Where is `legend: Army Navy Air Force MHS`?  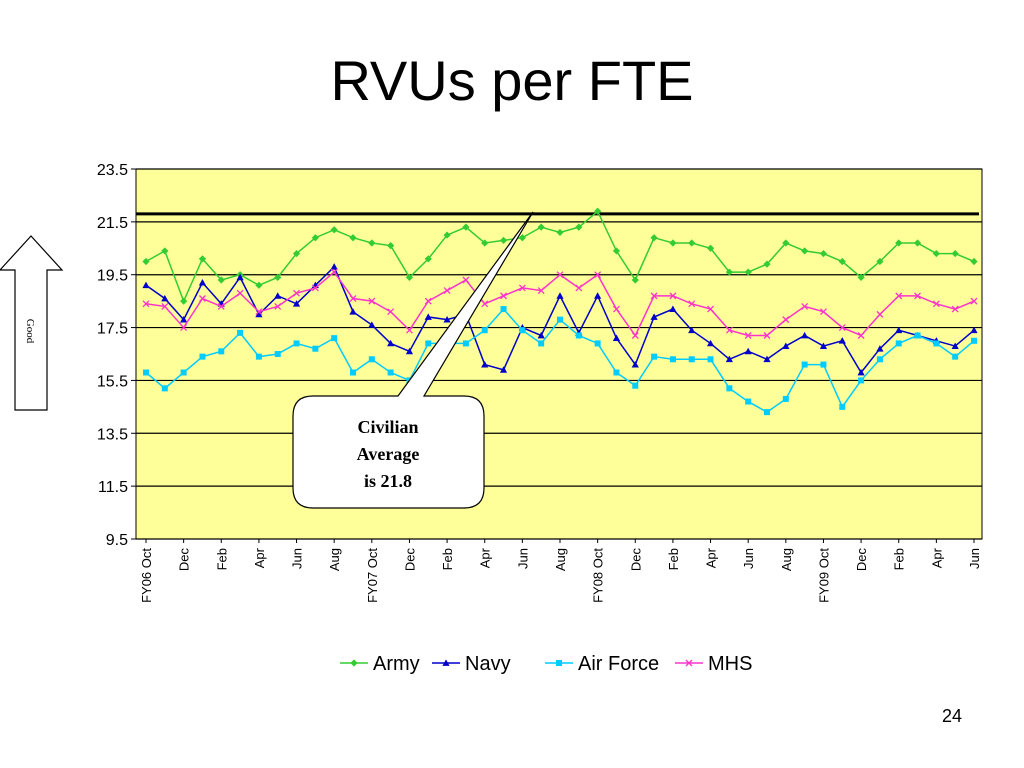 legend: Army Navy Air Force MHS is located at coordinates (546, 664).